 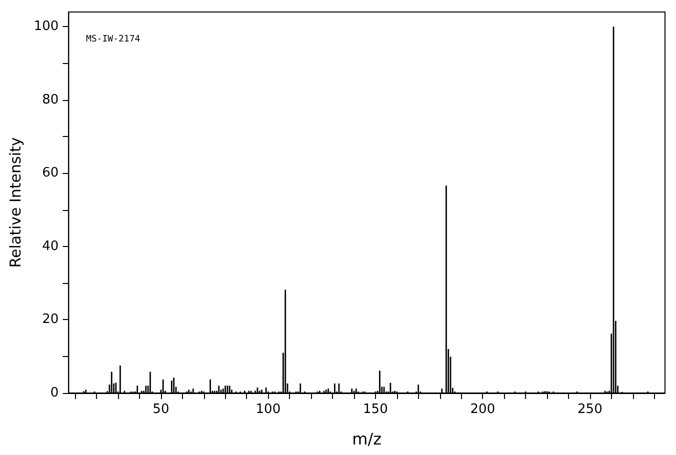 I want to click on y-tick-label: 60, so click(x=50, y=173).